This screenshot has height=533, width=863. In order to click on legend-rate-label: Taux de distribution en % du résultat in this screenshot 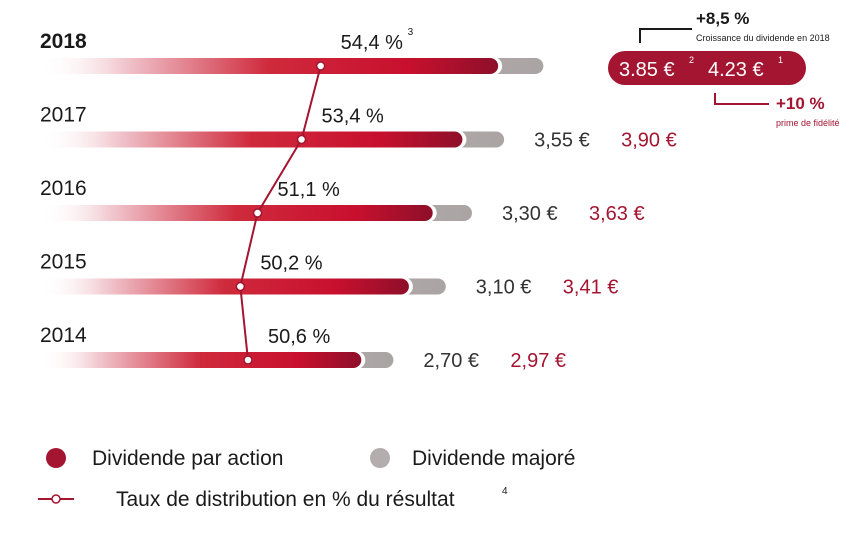, I will do `click(285, 499)`.